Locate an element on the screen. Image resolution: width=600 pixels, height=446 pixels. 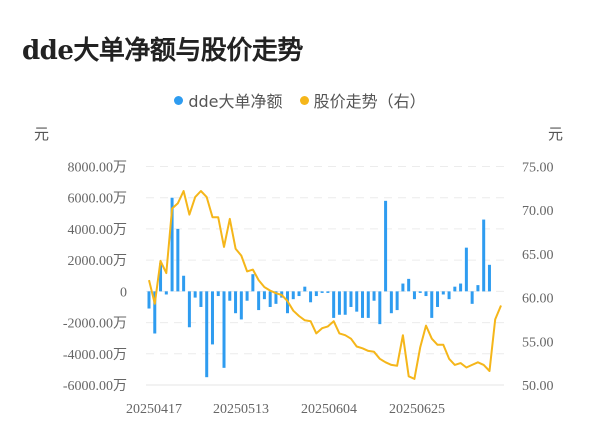
right-tick-label: 60.00 is located at coordinates (538, 299).